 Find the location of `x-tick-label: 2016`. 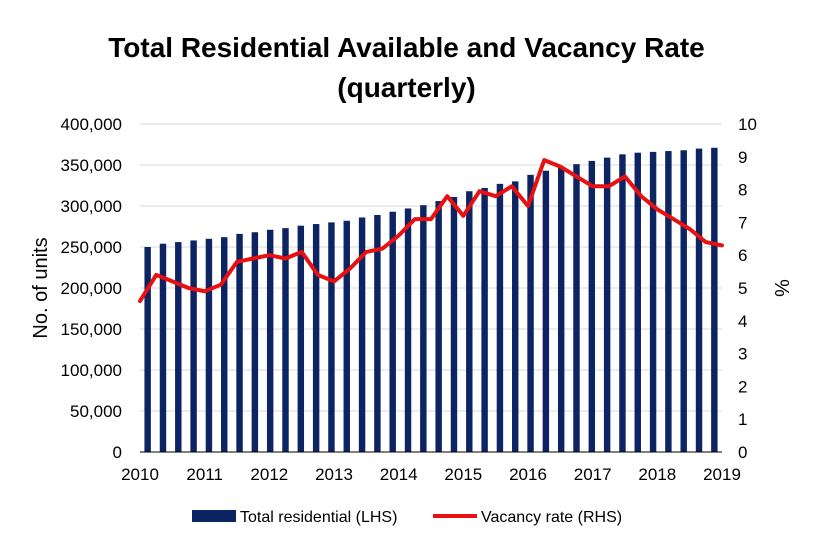

x-tick-label: 2016 is located at coordinates (528, 474).